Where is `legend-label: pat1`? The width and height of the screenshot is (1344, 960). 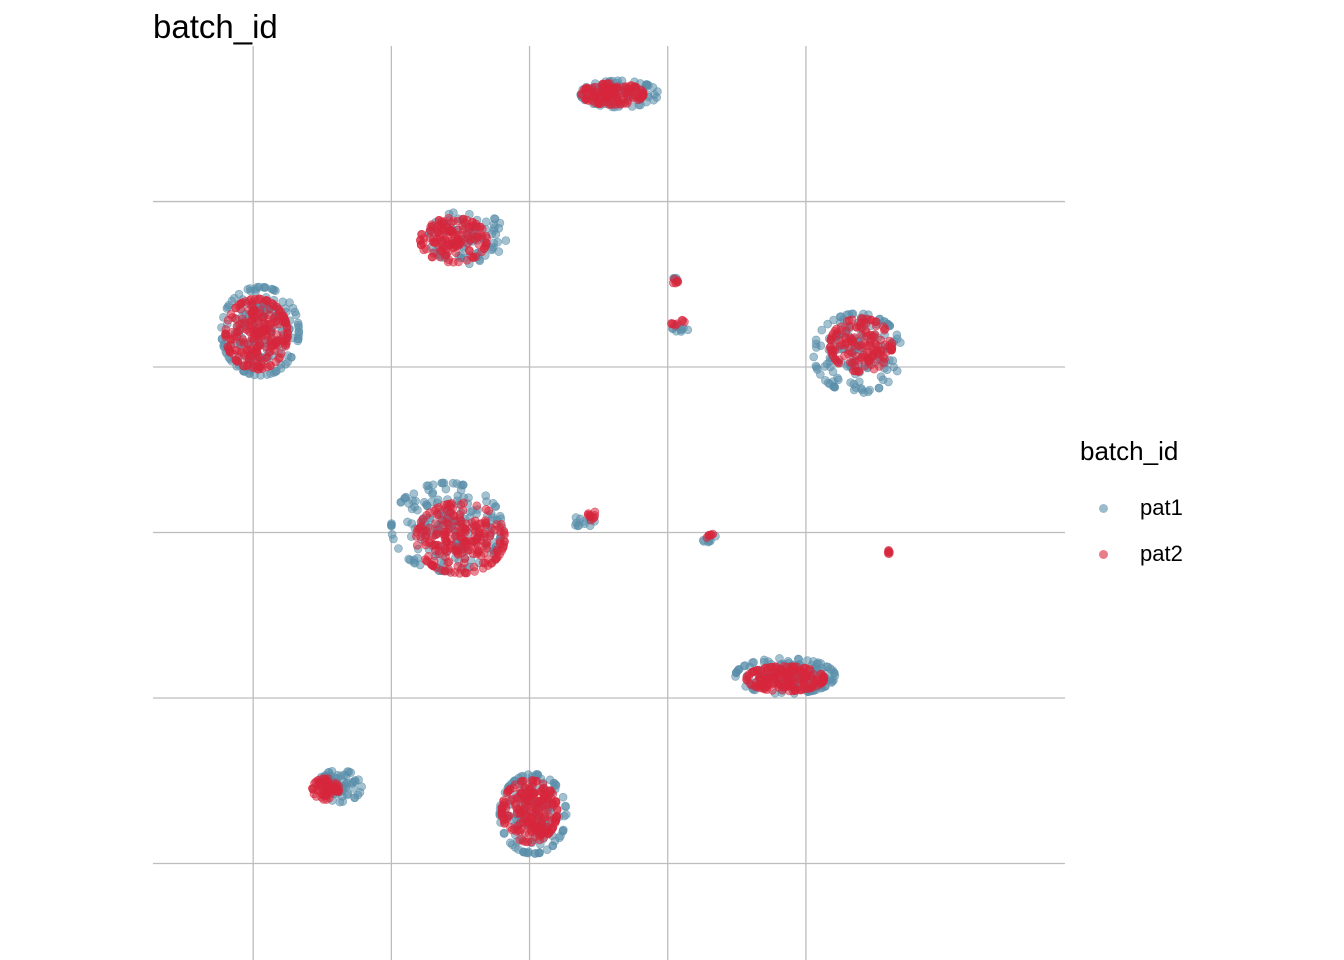
legend-label: pat1 is located at coordinates (1161, 507).